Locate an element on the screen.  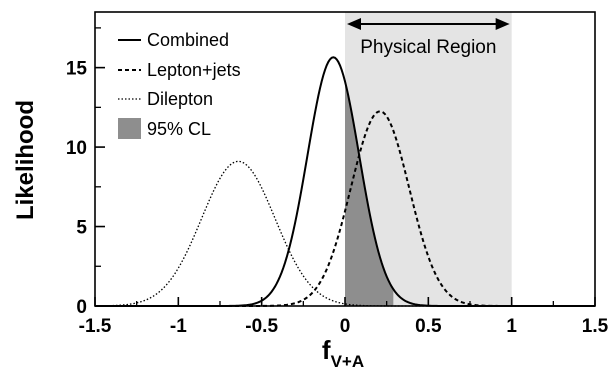
x-tick-label: -0.5 is located at coordinates (261, 326).